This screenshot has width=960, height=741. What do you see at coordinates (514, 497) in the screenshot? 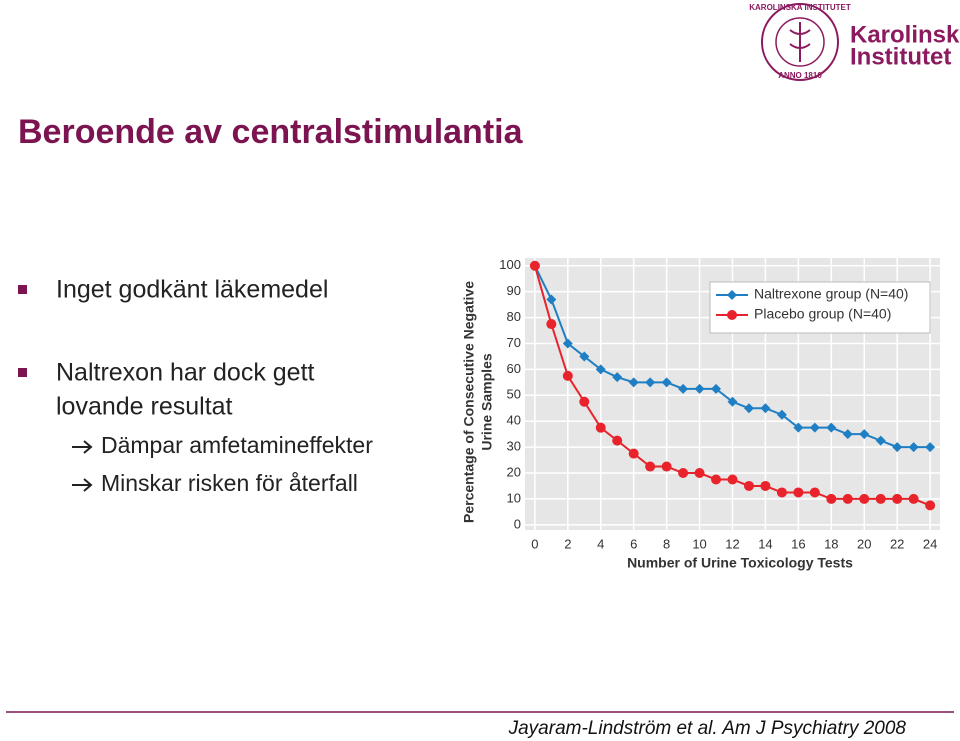
I see `y-tick-label: 10` at bounding box center [514, 497].